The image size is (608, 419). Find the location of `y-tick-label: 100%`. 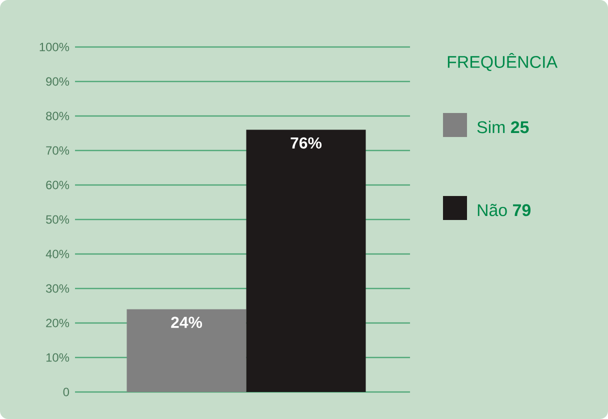

y-tick-label: 100% is located at coordinates (55, 47).